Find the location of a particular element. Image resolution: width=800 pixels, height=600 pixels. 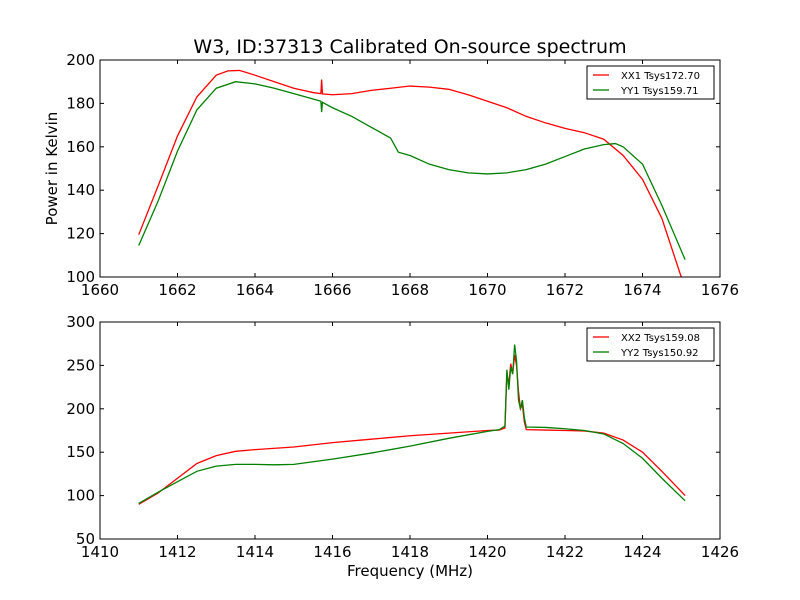

y-tick-label: 300 is located at coordinates (80, 322).